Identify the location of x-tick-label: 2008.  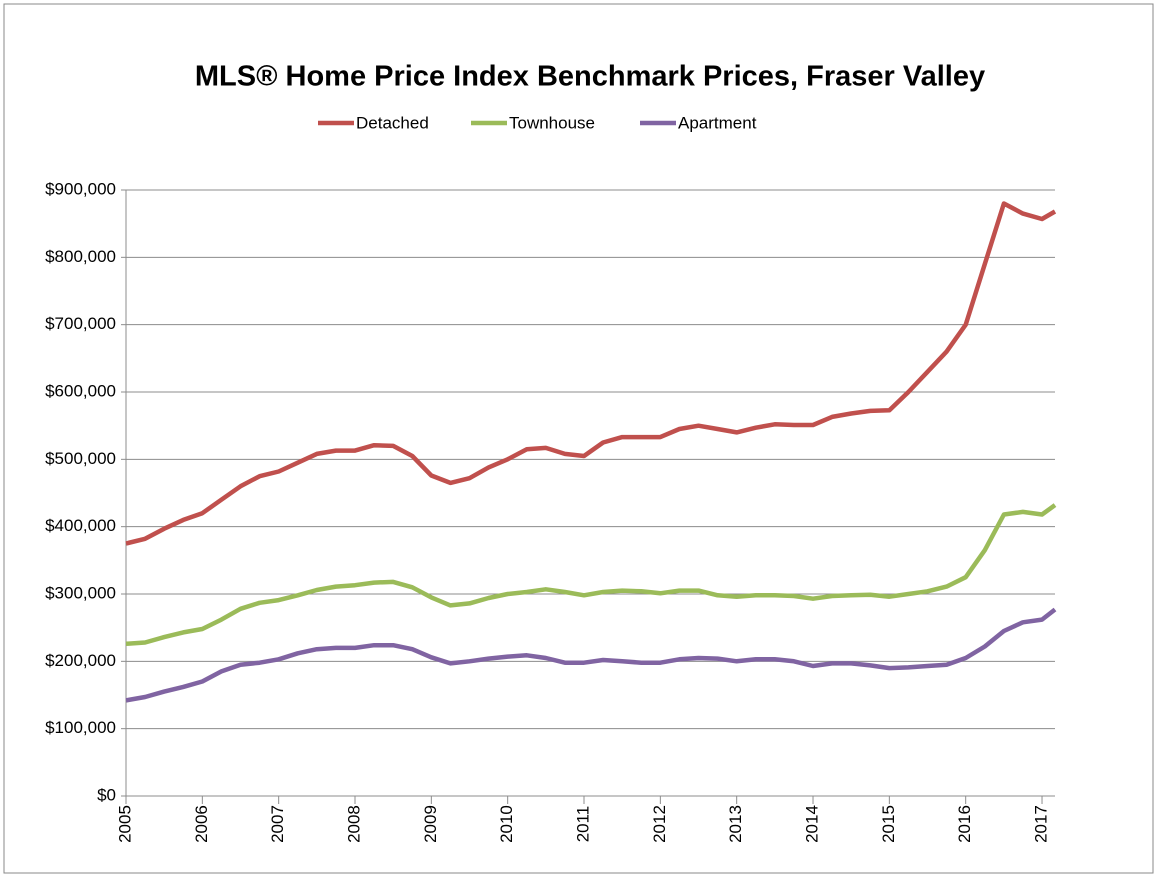
(353, 824).